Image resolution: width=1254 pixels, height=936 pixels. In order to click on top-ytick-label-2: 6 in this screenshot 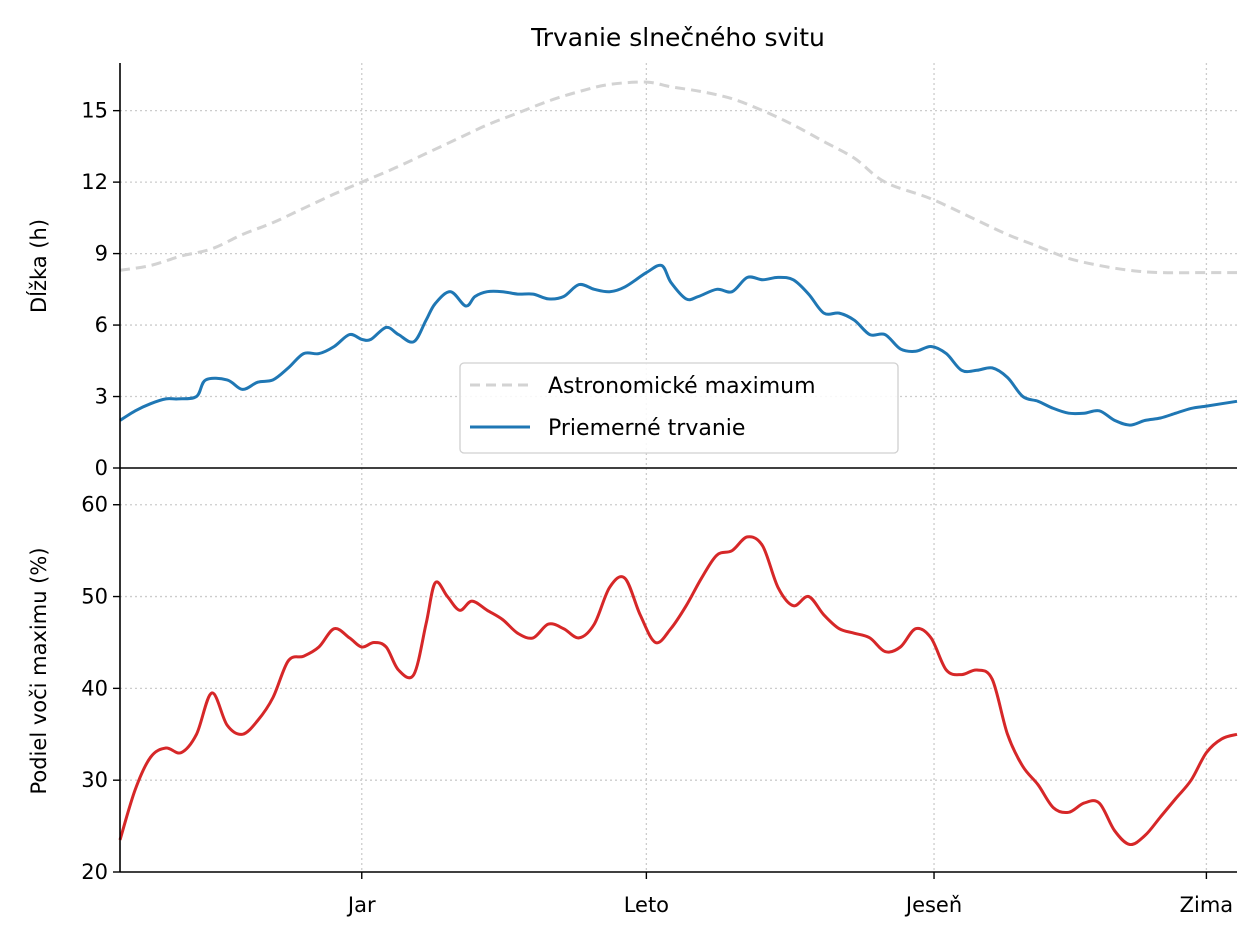, I will do `click(101, 325)`.